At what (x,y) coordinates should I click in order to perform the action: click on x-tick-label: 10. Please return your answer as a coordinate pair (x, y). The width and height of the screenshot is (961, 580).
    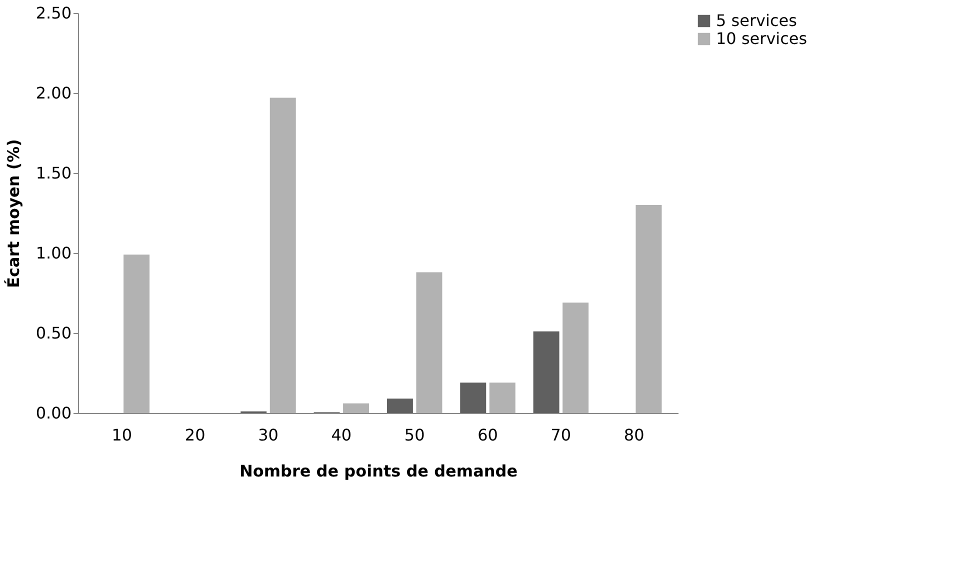
    Looking at the image, I should click on (122, 435).